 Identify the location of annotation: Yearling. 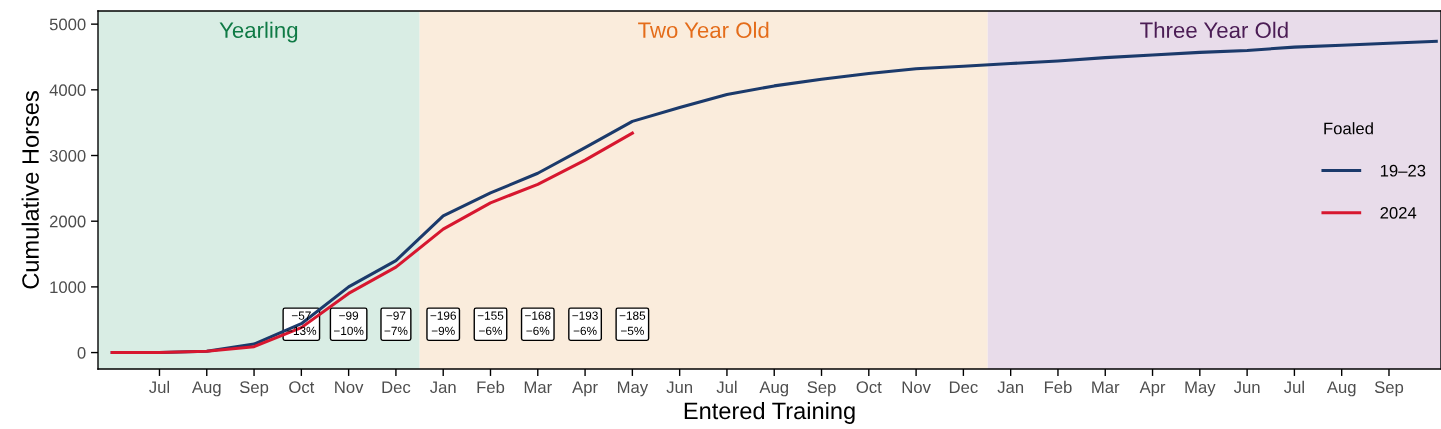
(258, 32).